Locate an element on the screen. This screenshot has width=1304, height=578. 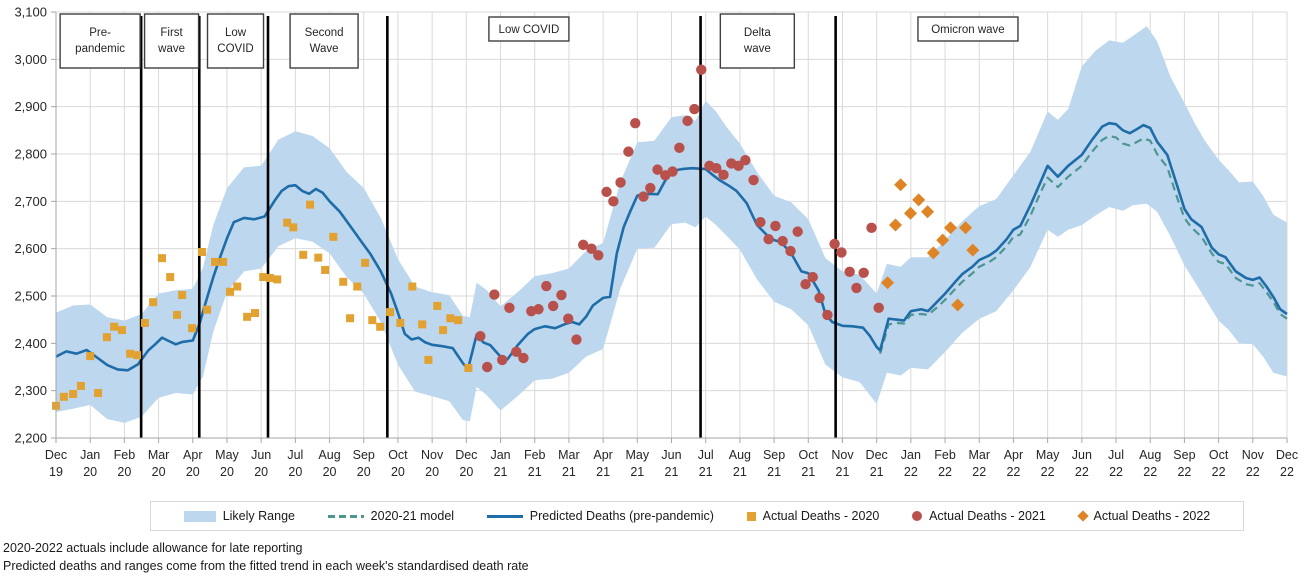
y-axis-tick-label: 2,800 is located at coordinates (30, 154).